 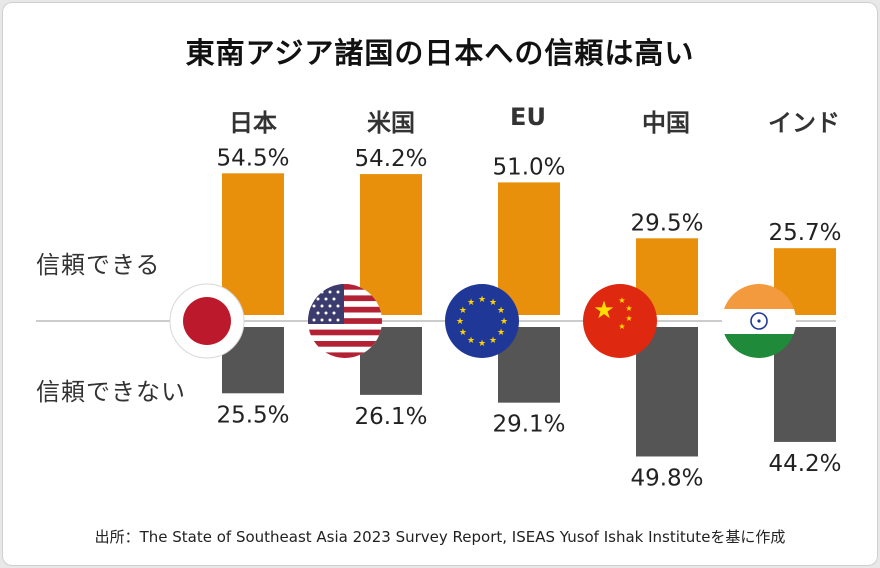 I want to click on data-label-distrust-china: 49.8%, so click(x=666, y=478).